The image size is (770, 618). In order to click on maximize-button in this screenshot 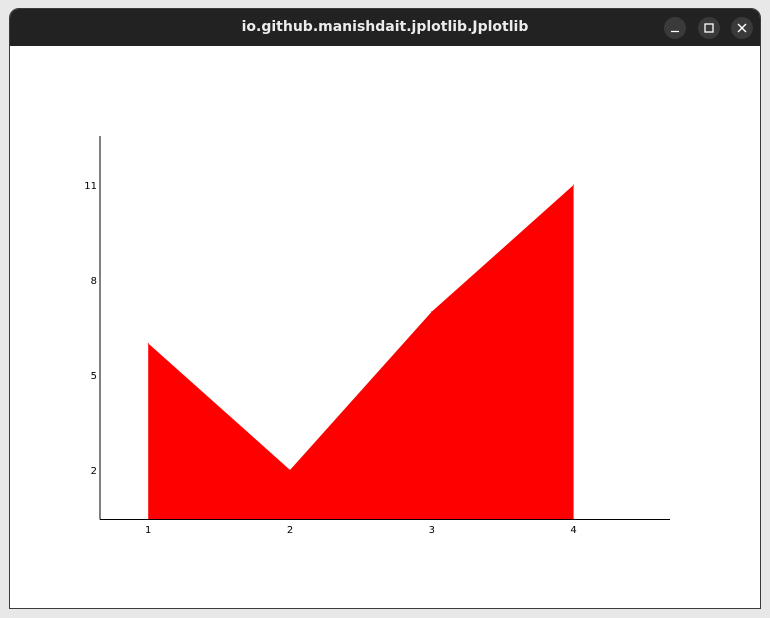, I will do `click(709, 28)`.